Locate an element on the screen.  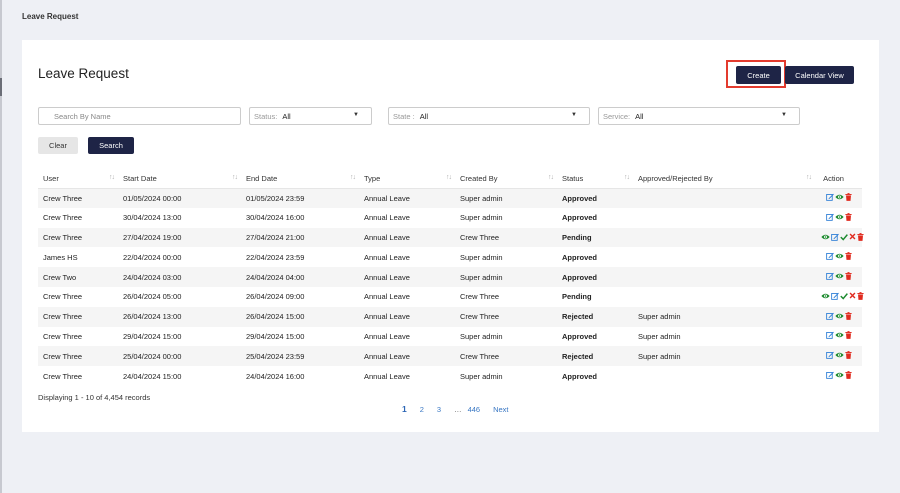
service-select: Service: All ▼ is located at coordinates (699, 116).